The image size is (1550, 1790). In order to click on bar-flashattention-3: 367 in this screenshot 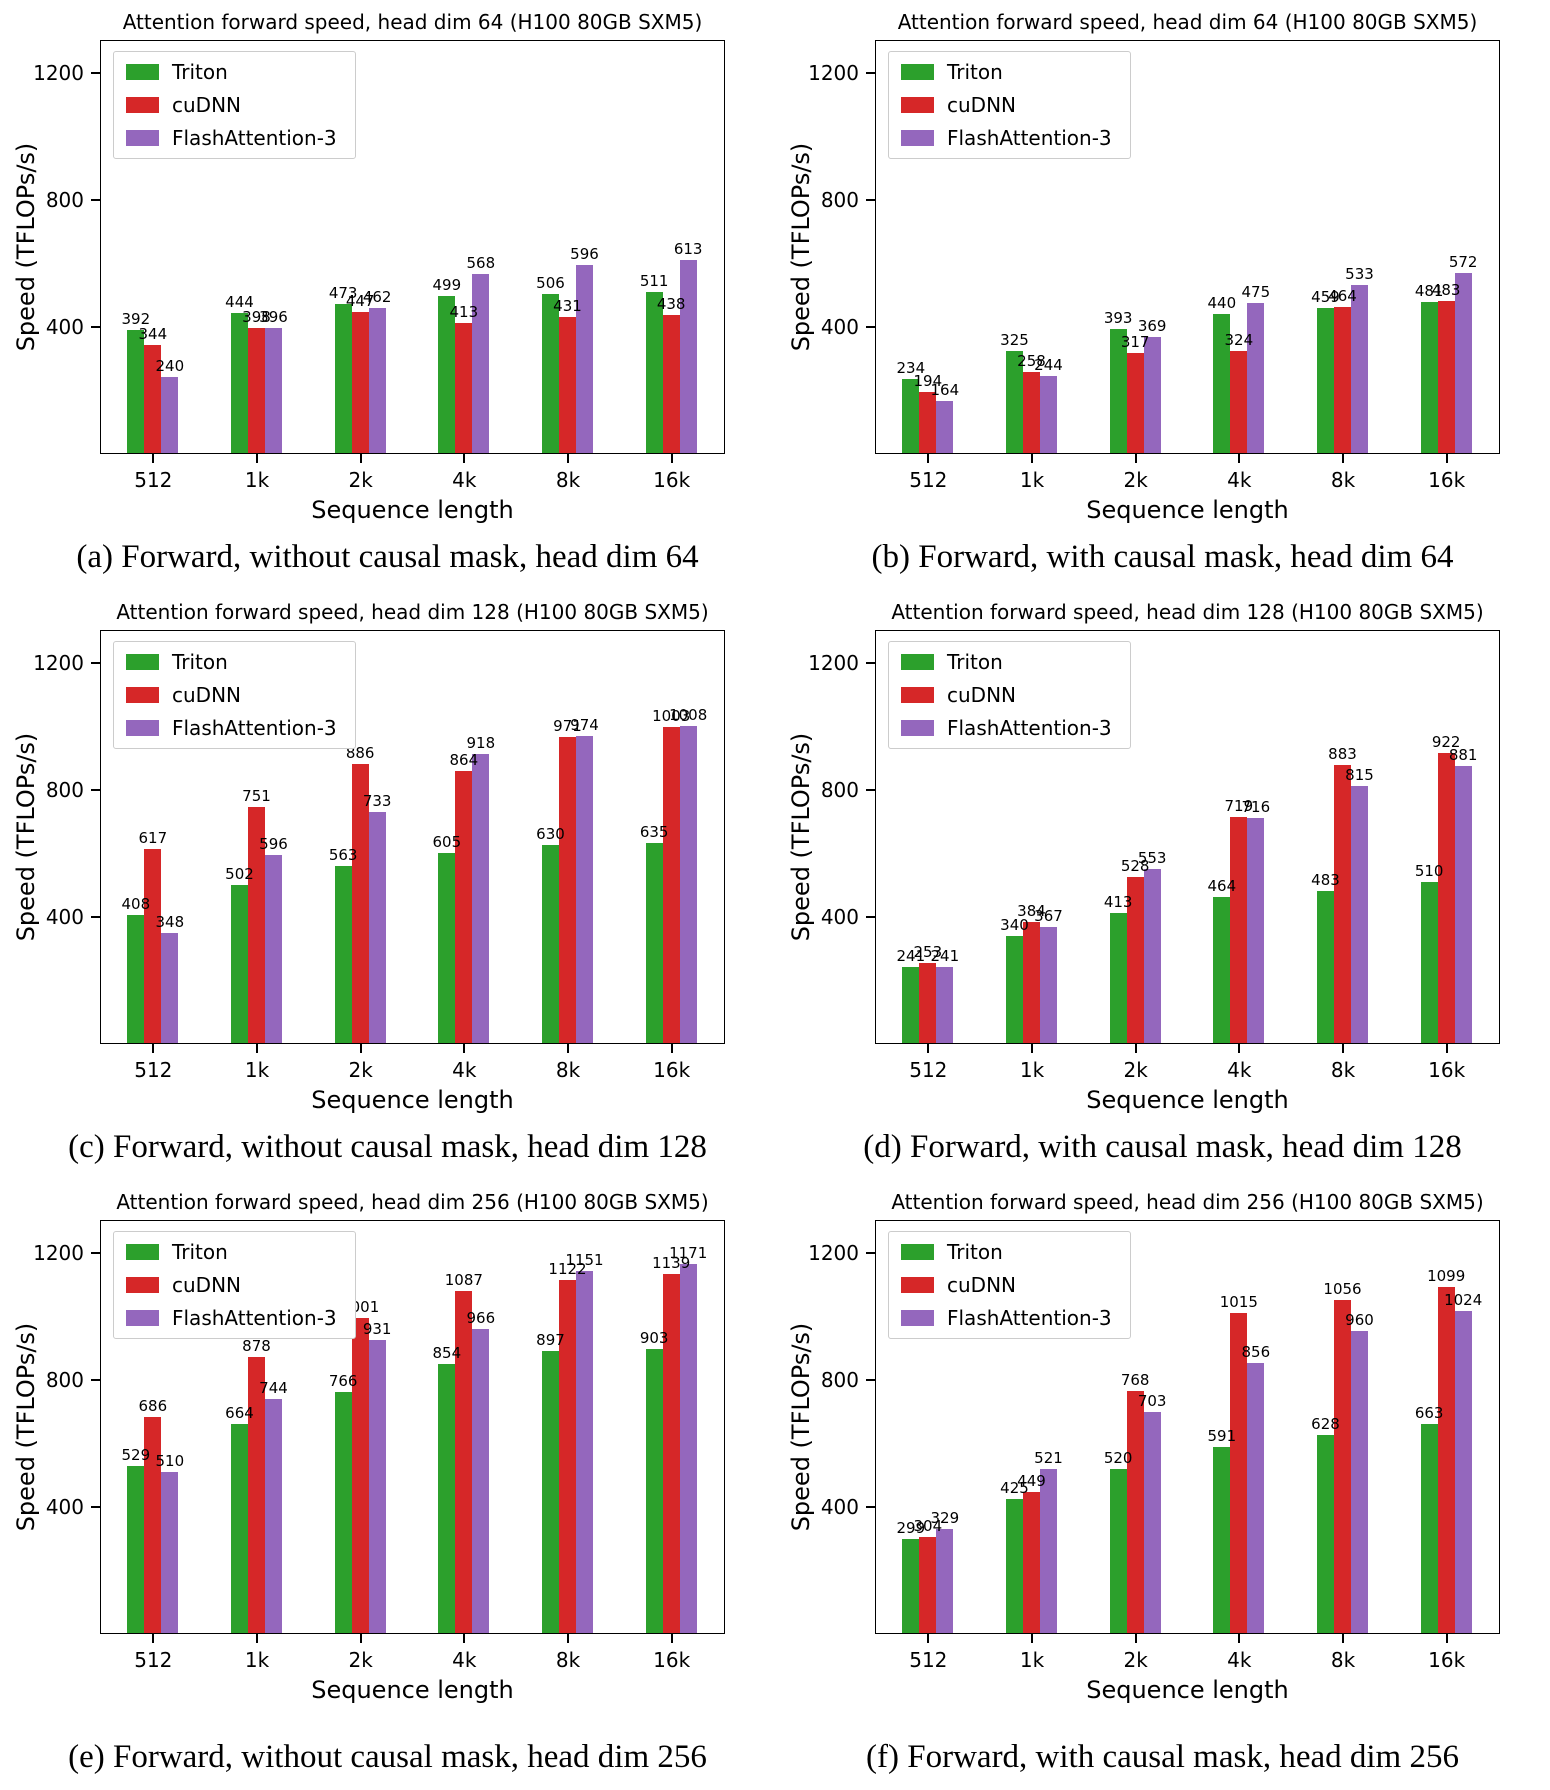, I will do `click(1048, 976)`.